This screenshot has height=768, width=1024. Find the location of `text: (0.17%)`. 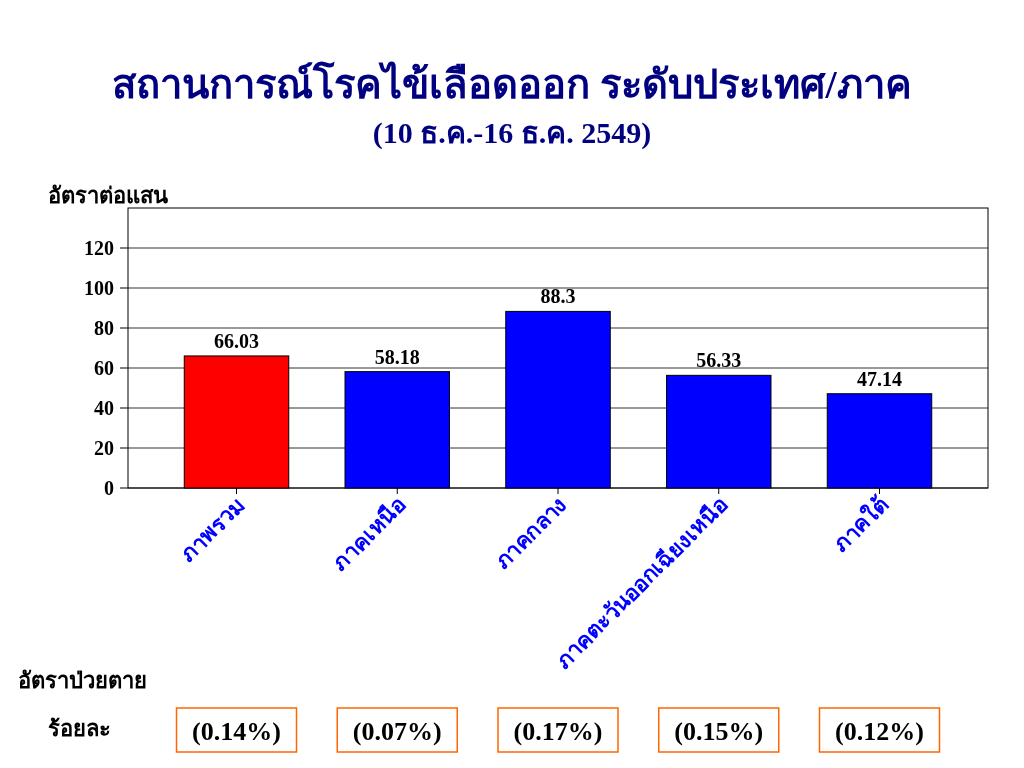

text: (0.17%) is located at coordinates (558, 731).